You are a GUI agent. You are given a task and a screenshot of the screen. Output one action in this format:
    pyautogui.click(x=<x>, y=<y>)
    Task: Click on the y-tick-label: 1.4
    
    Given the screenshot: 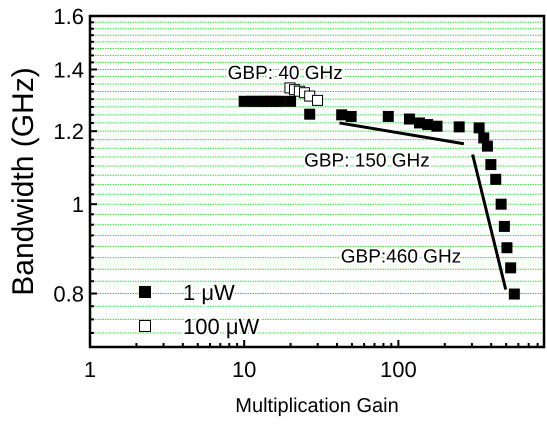 What is the action you would take?
    pyautogui.click(x=68, y=69)
    